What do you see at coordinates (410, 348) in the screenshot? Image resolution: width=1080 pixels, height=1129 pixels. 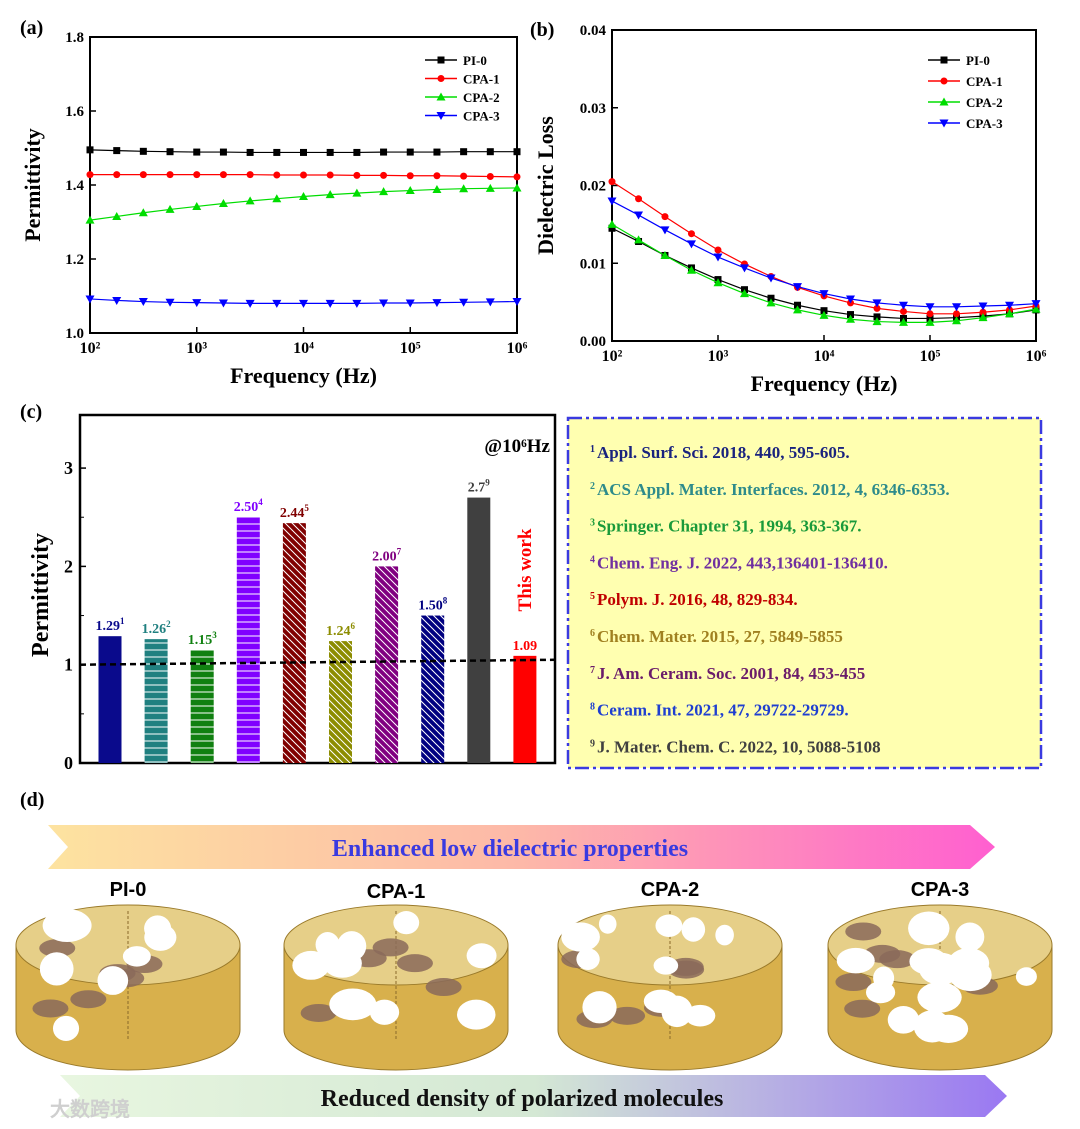 I see `x-tick-label: 10⁵` at bounding box center [410, 348].